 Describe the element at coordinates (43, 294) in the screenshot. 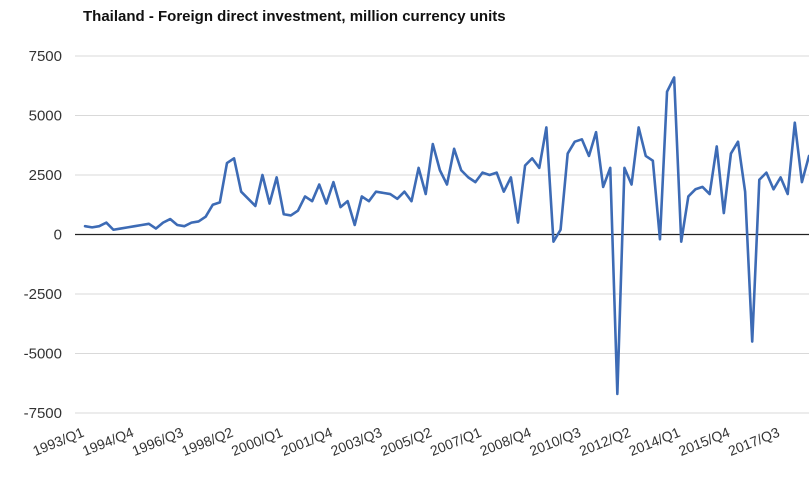

I see `y-tick-label: -2500` at that location.